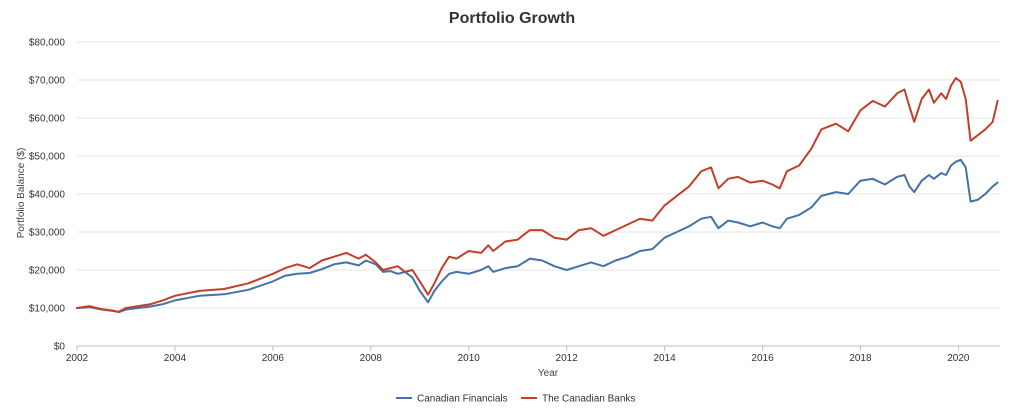 The height and width of the screenshot is (415, 1024). Describe the element at coordinates (462, 399) in the screenshot. I see `legend-label: Canadian Financials` at that location.